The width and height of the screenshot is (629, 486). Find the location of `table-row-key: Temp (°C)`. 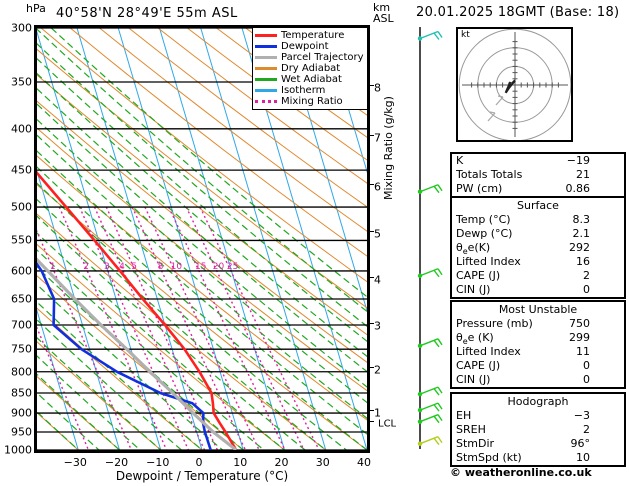

table-row-key: Temp (°C) is located at coordinates (483, 219).